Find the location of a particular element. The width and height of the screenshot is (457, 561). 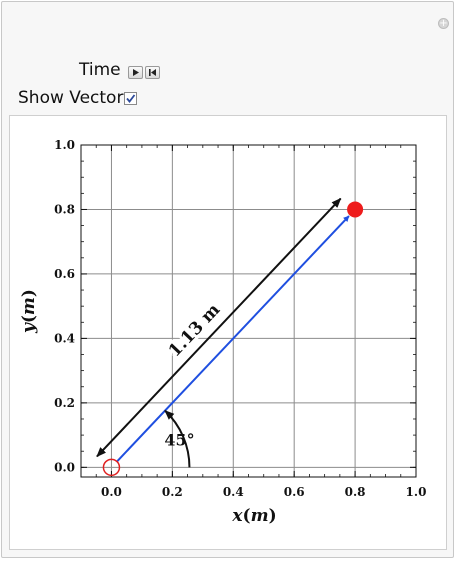

start-point-marker is located at coordinates (111, 467).